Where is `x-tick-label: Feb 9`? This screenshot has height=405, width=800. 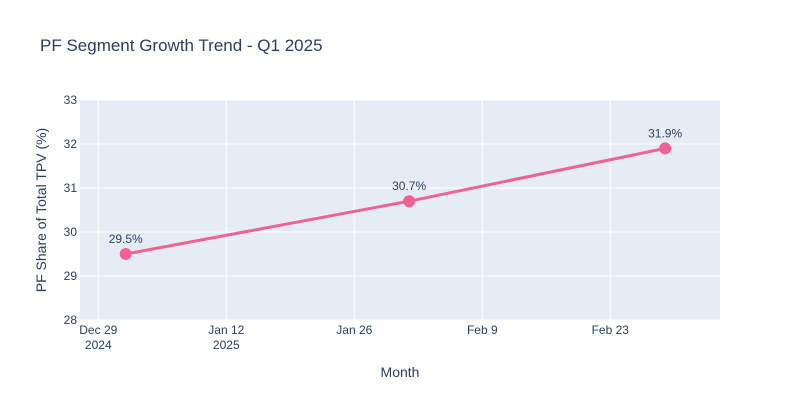 x-tick-label: Feb 9 is located at coordinates (482, 330).